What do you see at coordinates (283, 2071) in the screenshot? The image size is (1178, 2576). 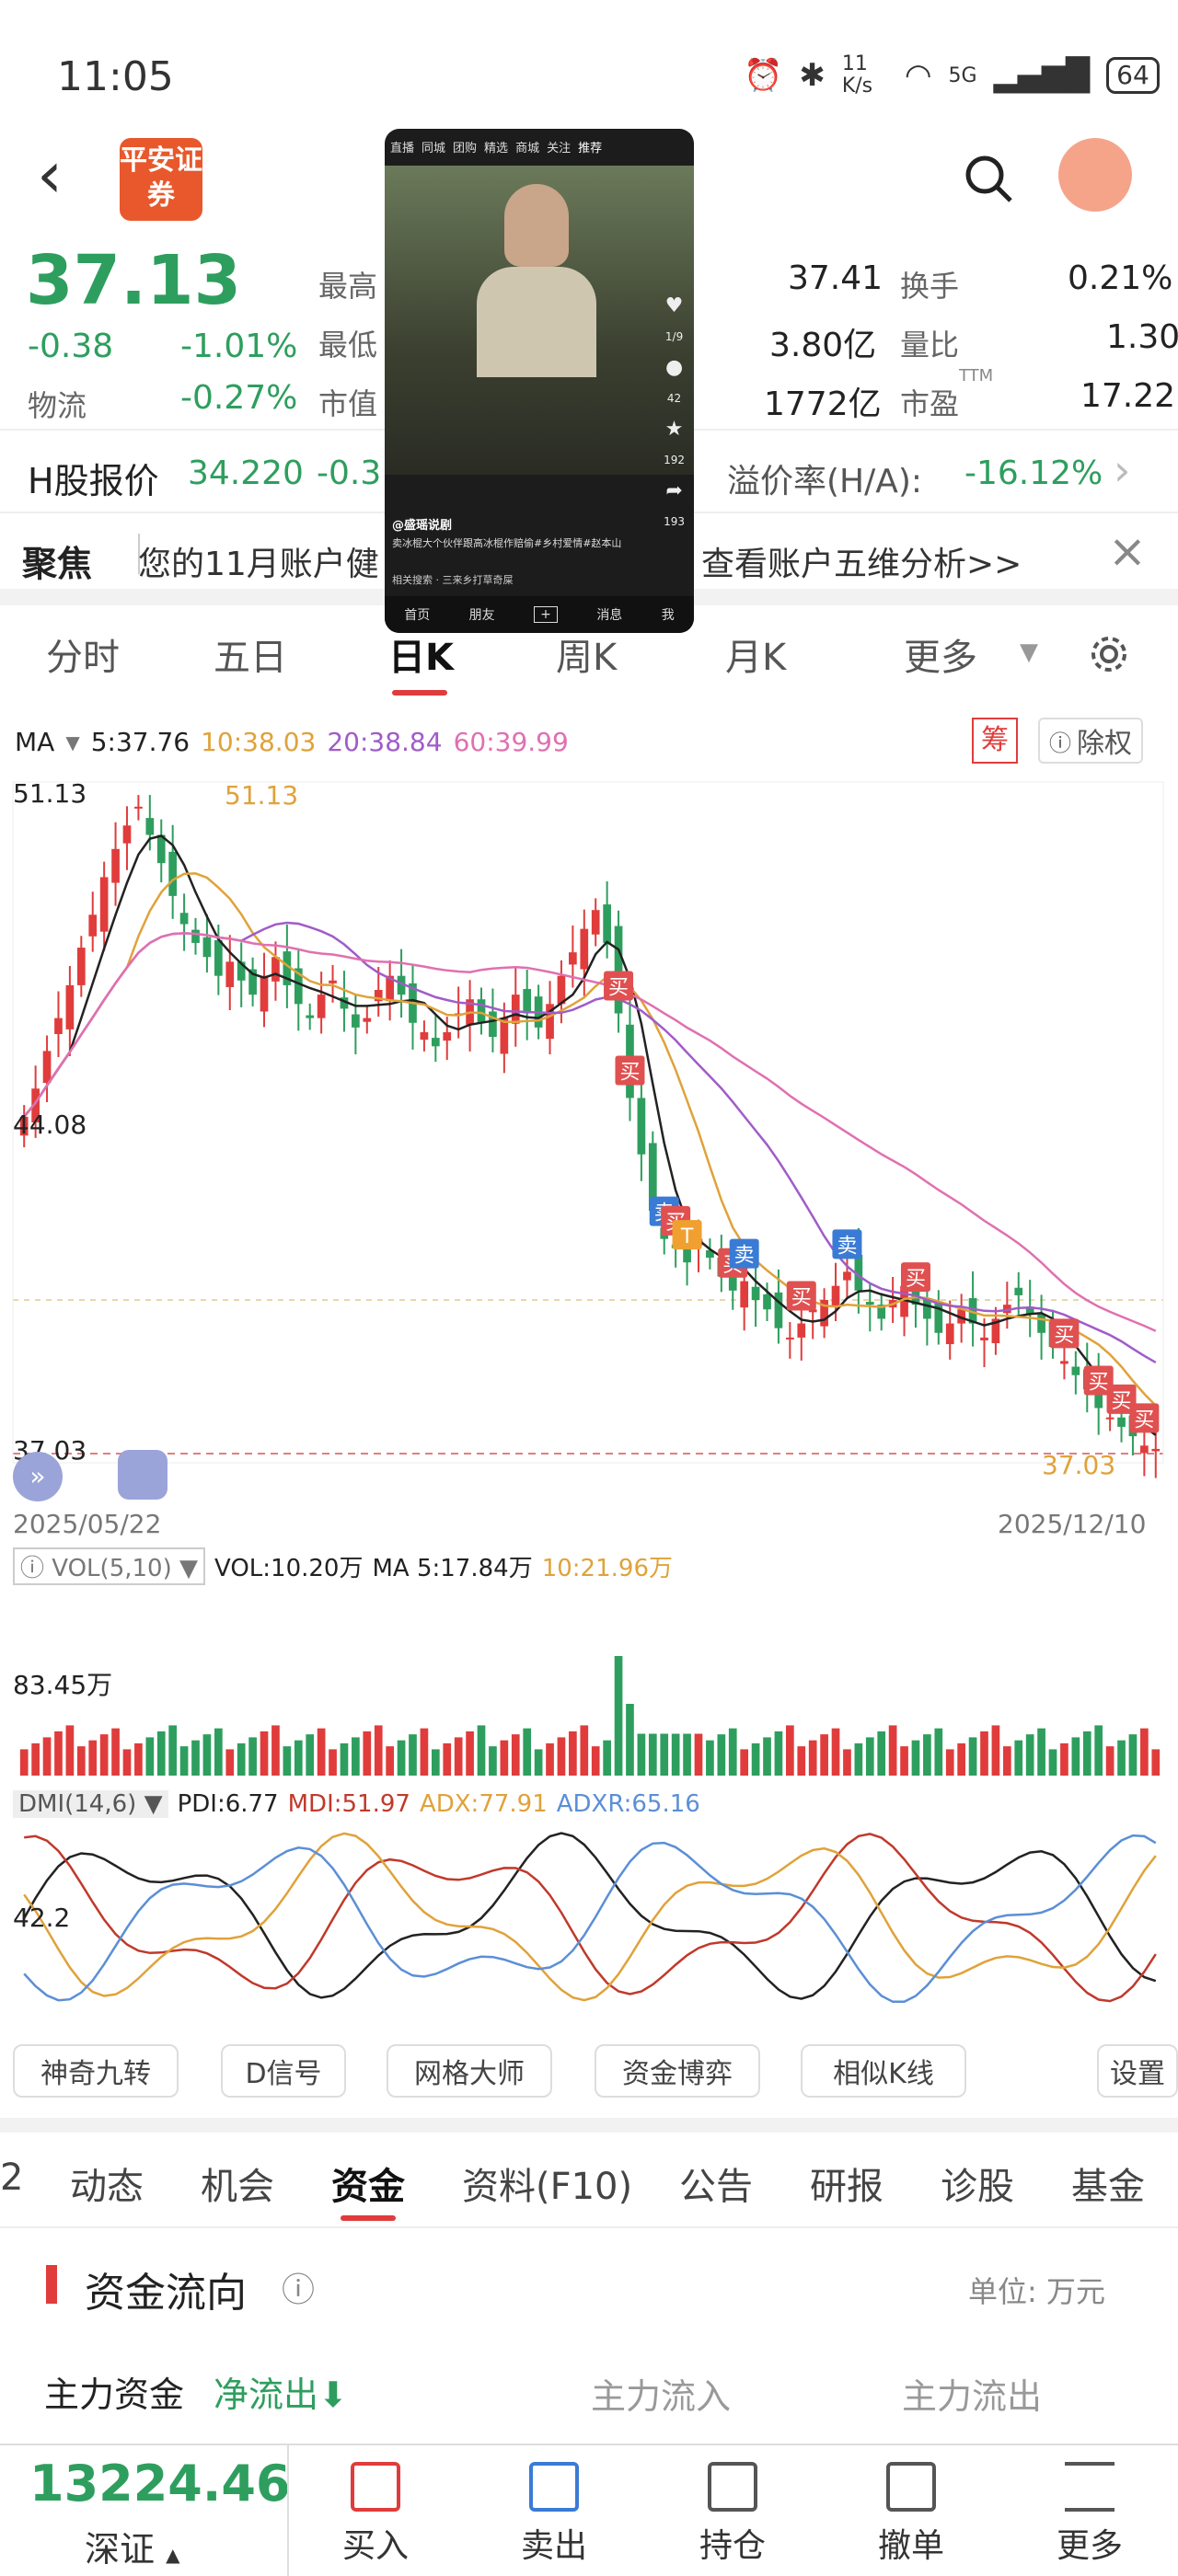 I see `tool-d-signal: D信号` at bounding box center [283, 2071].